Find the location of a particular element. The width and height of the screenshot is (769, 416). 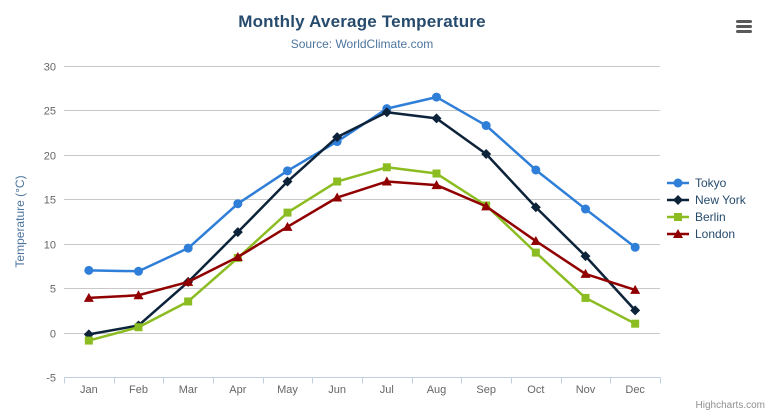

x-axis-label: Jan is located at coordinates (89, 390).